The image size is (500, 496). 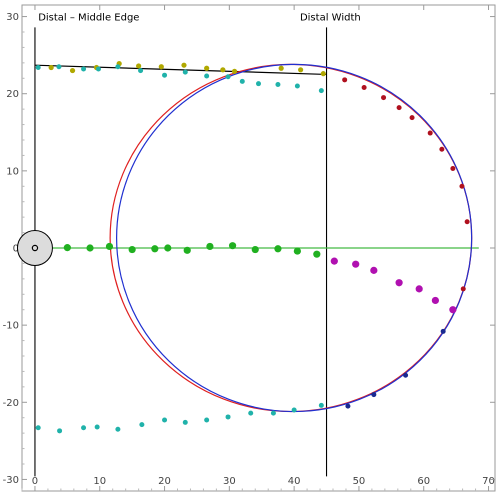 What do you see at coordinates (12, 17) in the screenshot?
I see `y-tick-label: 30` at bounding box center [12, 17].